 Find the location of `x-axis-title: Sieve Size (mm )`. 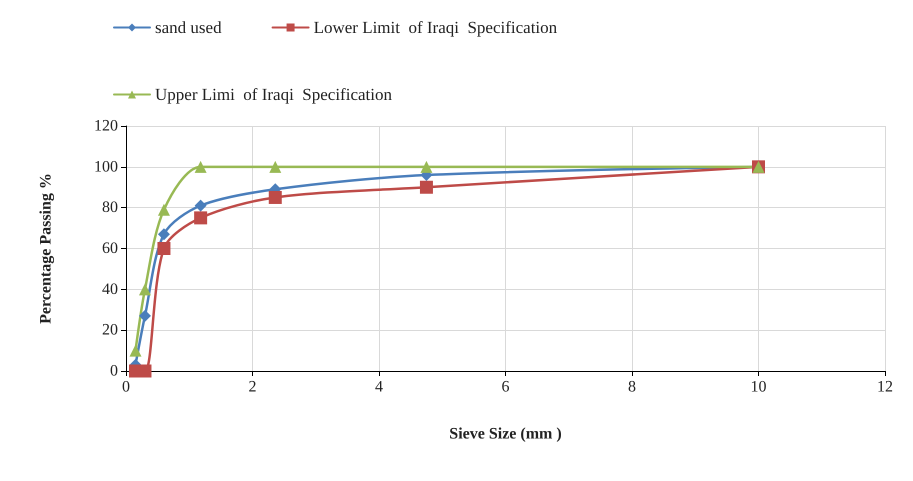

x-axis-title: Sieve Size (mm ) is located at coordinates (505, 434).